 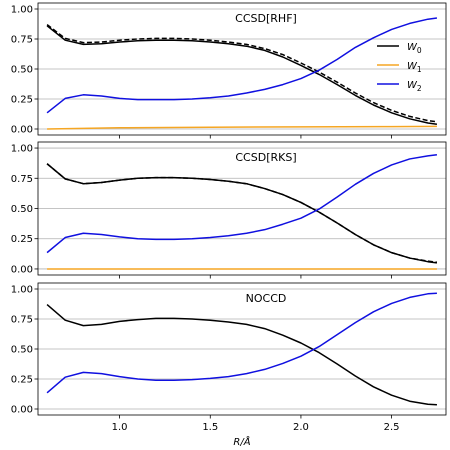 What do you see at coordinates (265, 157) in the screenshot?
I see `panel-title: CCSD[RKS]` at bounding box center [265, 157].